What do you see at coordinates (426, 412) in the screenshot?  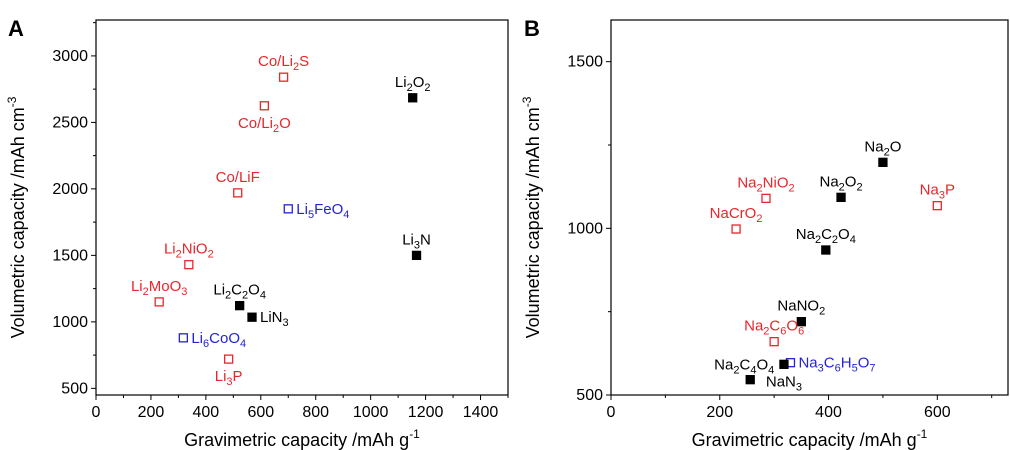 I see `x-tick-label: 1200` at bounding box center [426, 412].